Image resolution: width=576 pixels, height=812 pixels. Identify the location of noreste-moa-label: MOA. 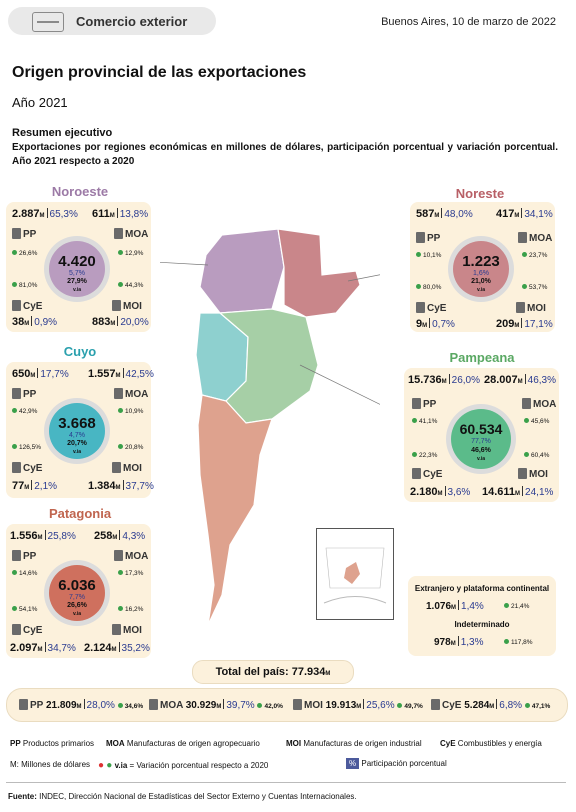
(535, 238).